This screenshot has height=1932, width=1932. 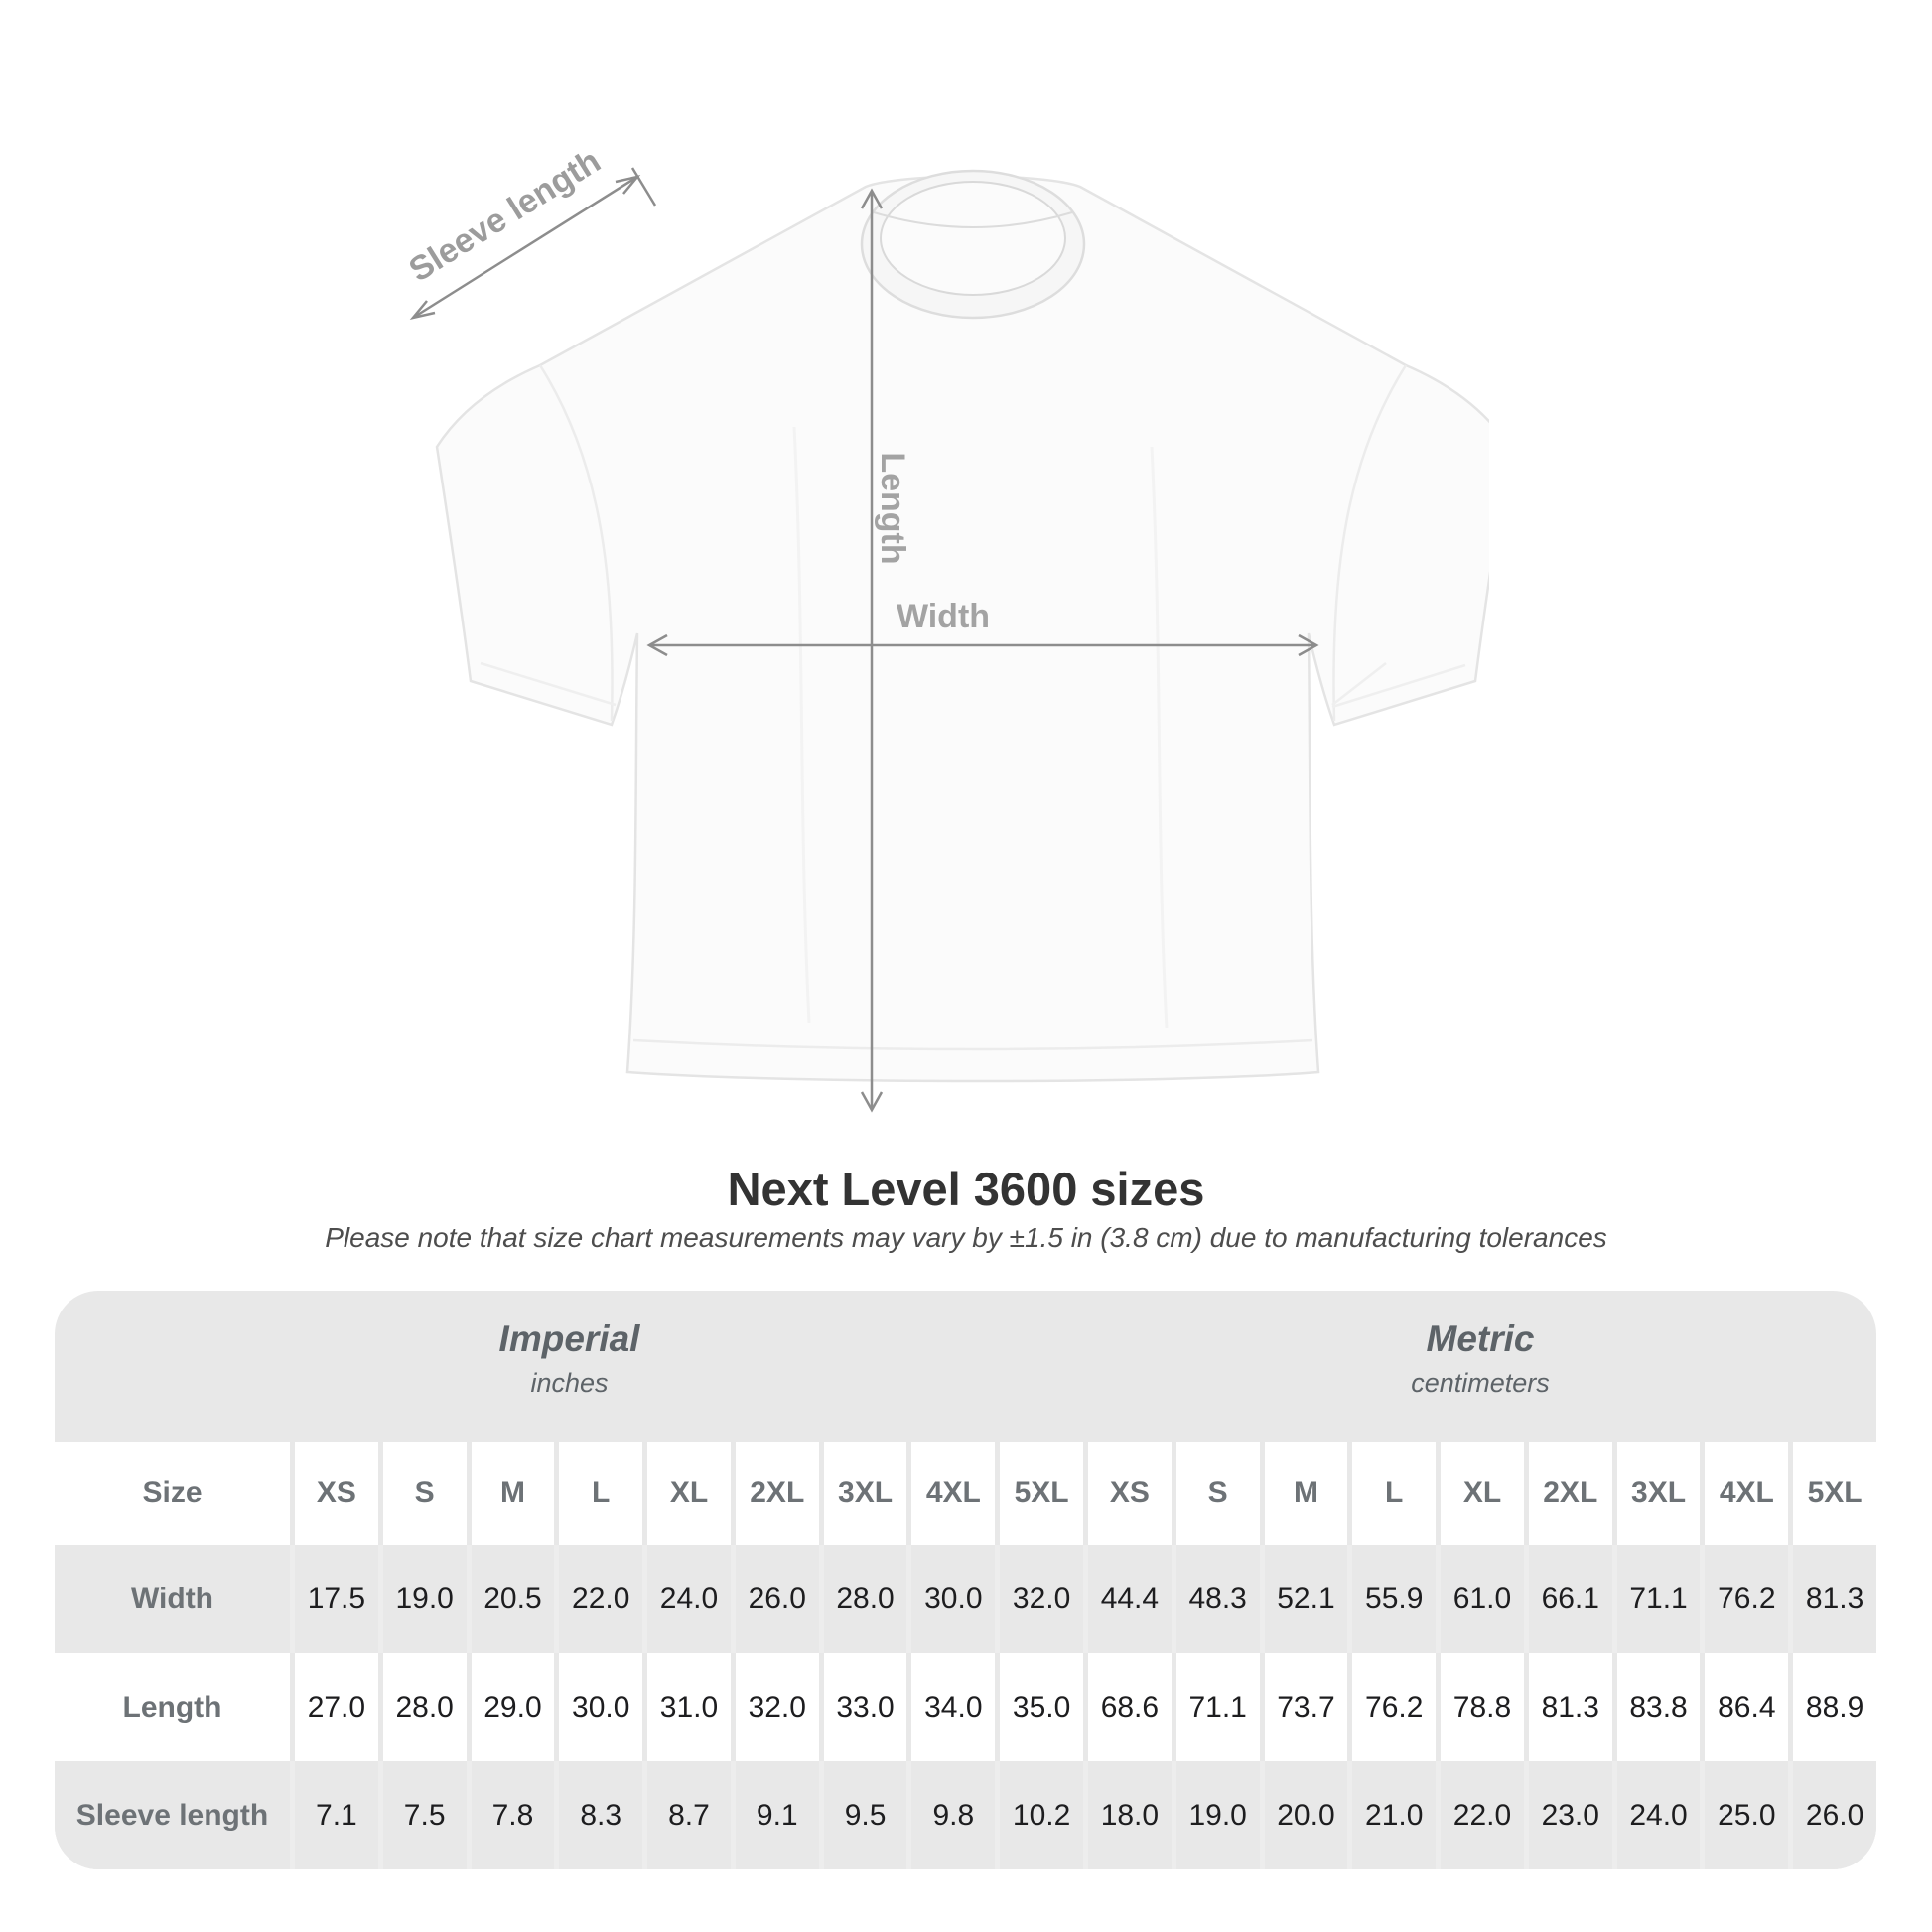 What do you see at coordinates (966, 1189) in the screenshot?
I see `page-title: Next Level 3600 sizes` at bounding box center [966, 1189].